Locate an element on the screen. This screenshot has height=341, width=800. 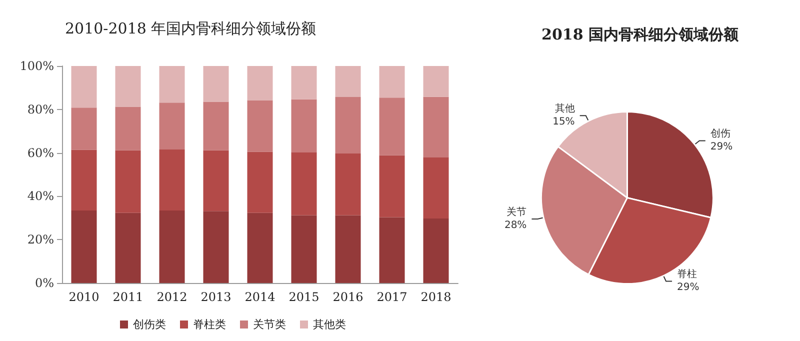
y-tick-label: 20% is located at coordinates (40, 239).